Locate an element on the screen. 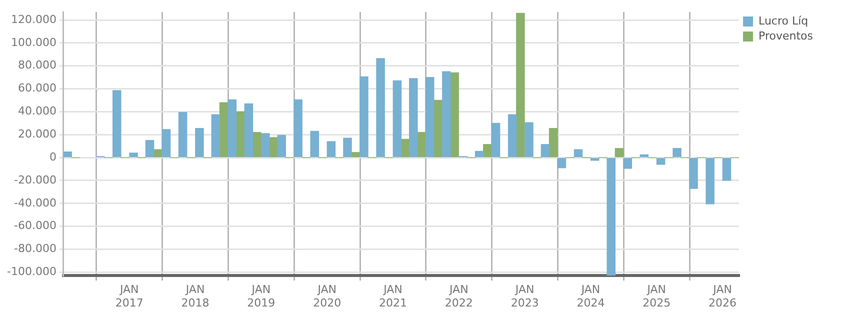 The width and height of the screenshot is (851, 313). y-tick-label: -60.000 is located at coordinates (35, 225).